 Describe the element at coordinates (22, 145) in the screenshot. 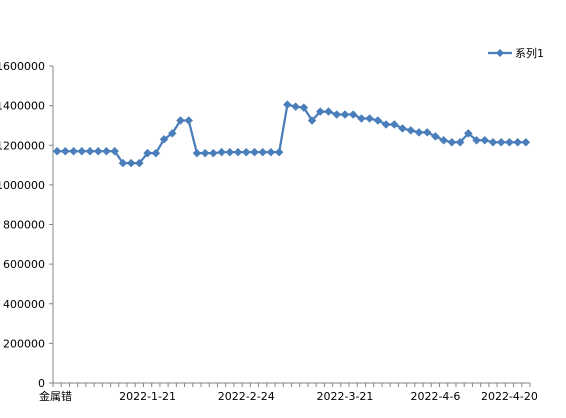

I see `y-axis-tick-label: 1200000` at that location.